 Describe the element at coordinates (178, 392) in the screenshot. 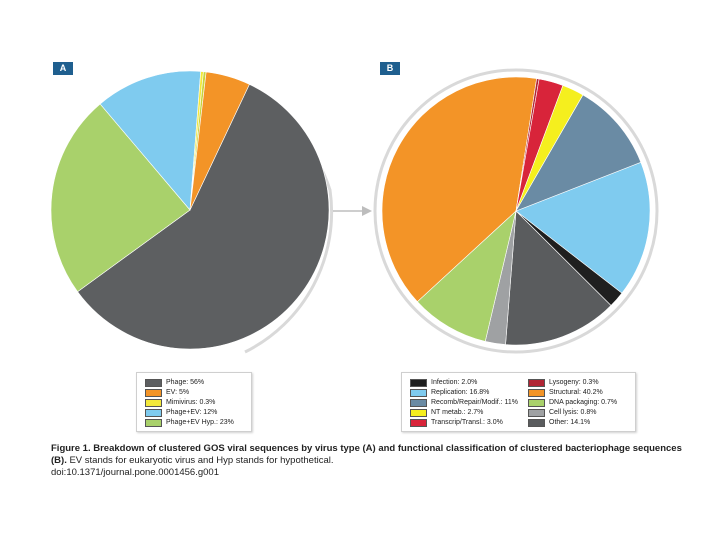

I see `legend-a-label-1: EV: 5%` at that location.